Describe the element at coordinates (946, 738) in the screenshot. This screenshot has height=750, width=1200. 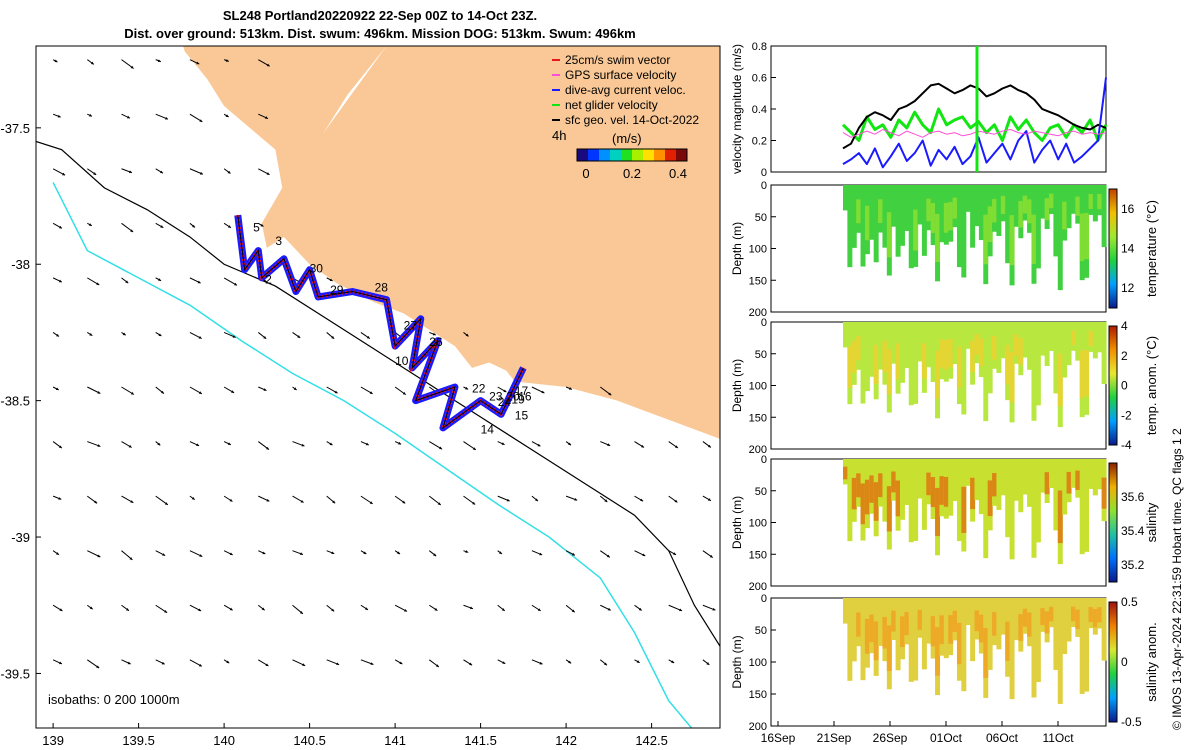
I see `time-tick-label: 01Oct` at that location.